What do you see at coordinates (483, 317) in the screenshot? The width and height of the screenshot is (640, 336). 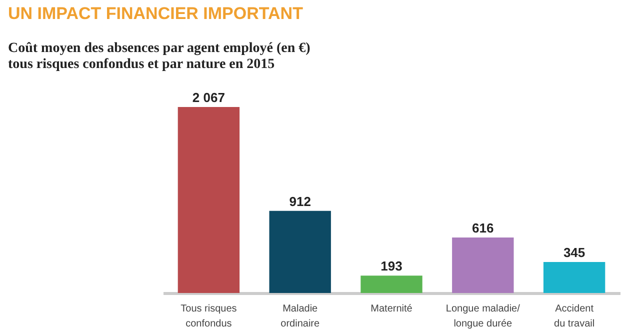 I see `x-tick-label: Longue maladie/ longue durée` at bounding box center [483, 317].